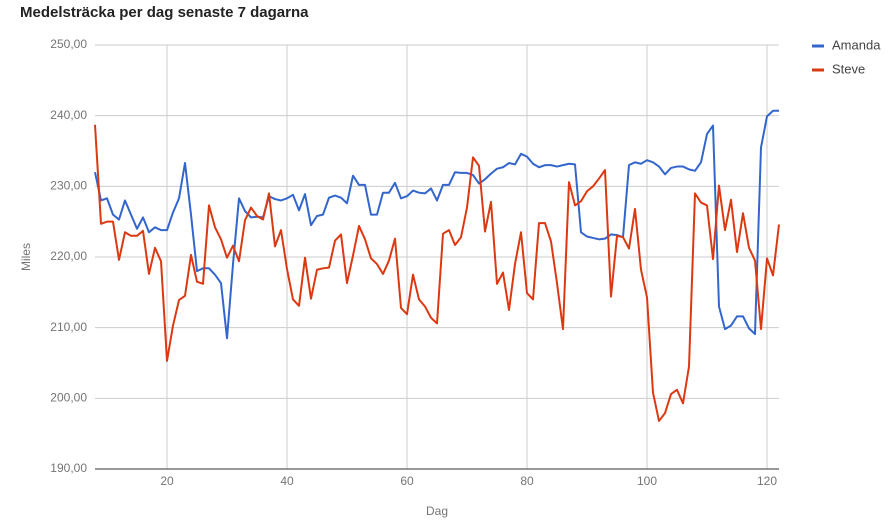  I want to click on y-tick-label: 240,00, so click(68, 115).